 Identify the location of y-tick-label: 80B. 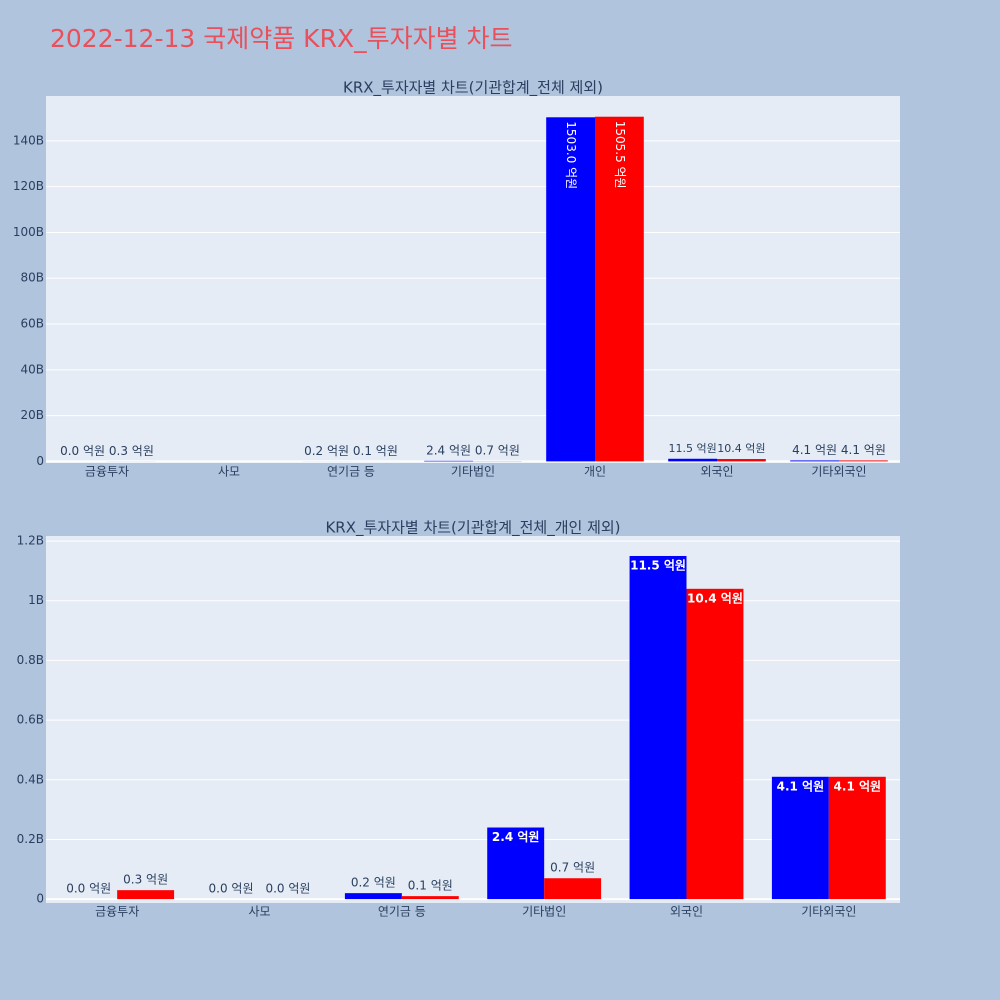
(32, 278).